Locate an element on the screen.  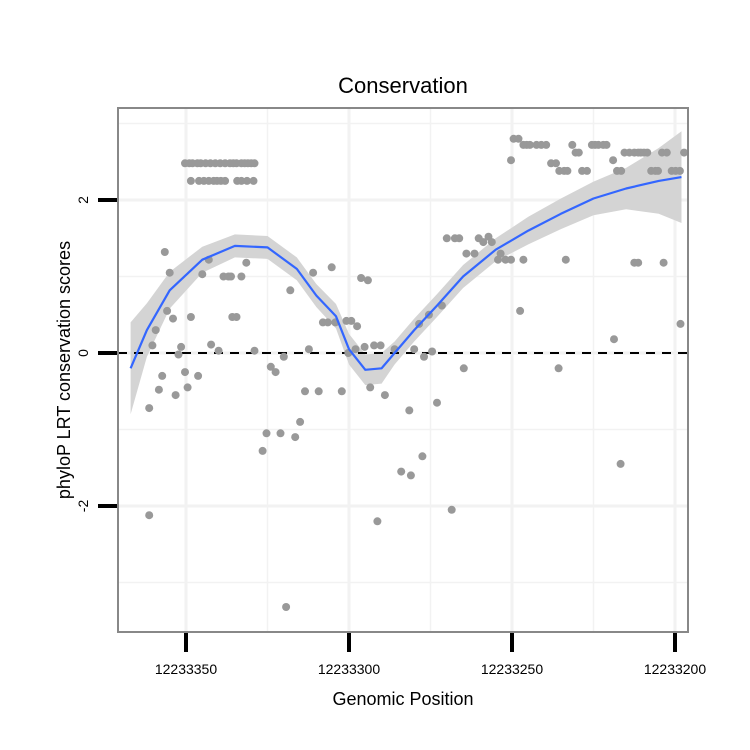
y-axis-title: phyloP LRT conservation scores is located at coordinates (64, 370).